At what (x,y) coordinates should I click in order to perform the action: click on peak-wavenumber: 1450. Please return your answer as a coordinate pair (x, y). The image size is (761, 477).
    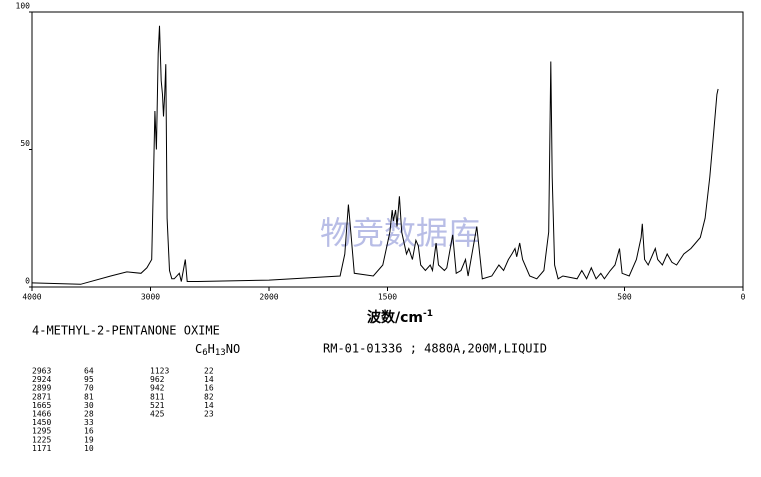
    Looking at the image, I should click on (41, 422).